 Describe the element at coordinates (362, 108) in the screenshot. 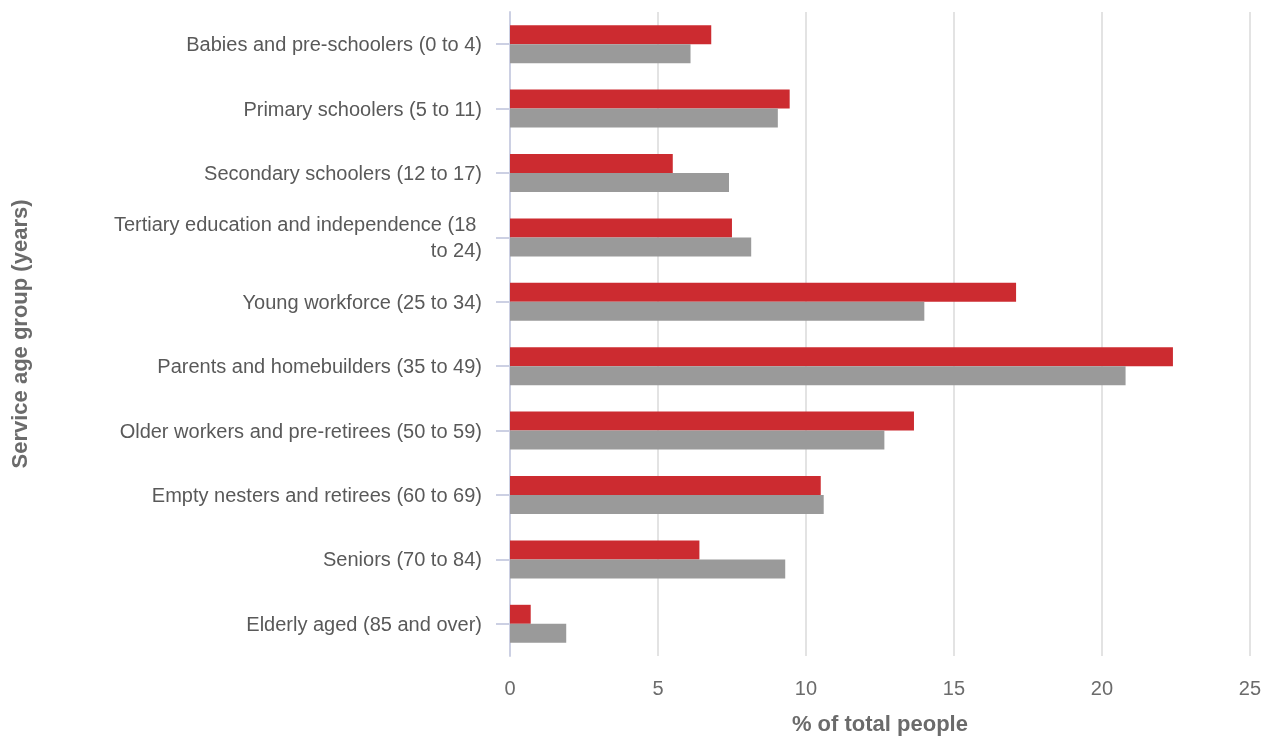

I see `y-tick-label: Primary schoolers (5 to 11)` at that location.